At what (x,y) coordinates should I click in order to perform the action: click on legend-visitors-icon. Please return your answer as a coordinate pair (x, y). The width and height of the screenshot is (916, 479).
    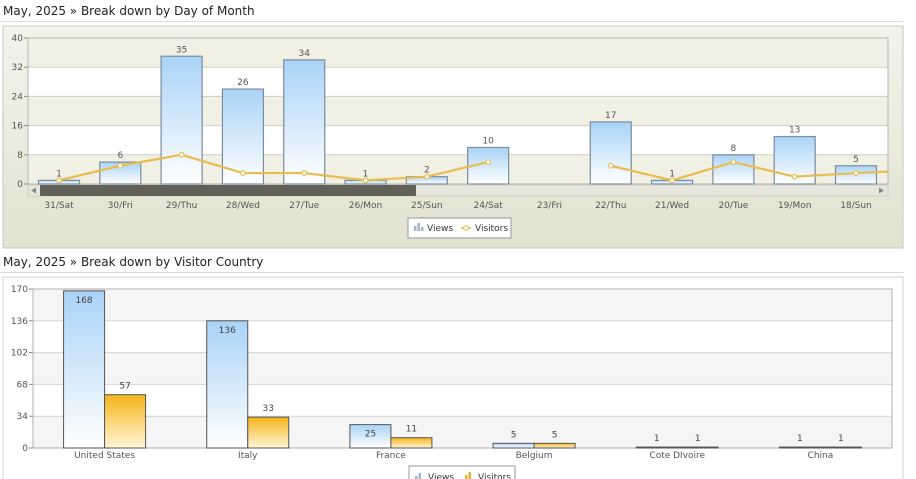
    Looking at the image, I should click on (466, 477).